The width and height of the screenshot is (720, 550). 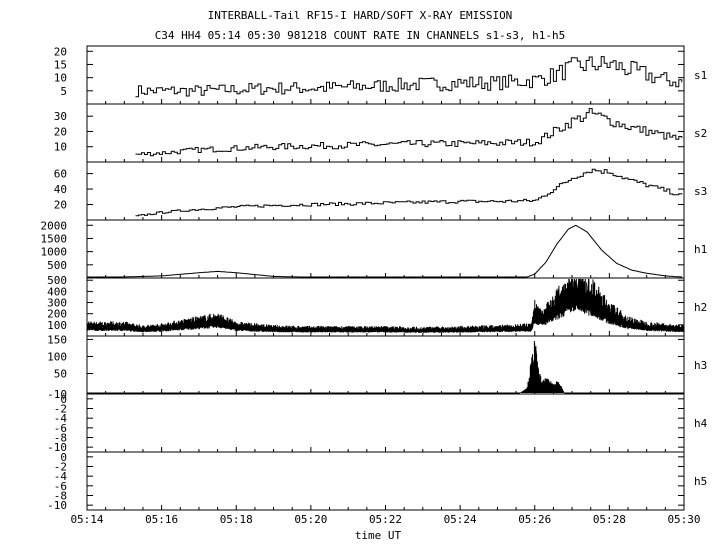 What do you see at coordinates (700, 75) in the screenshot?
I see `channel-label-s1: s1` at bounding box center [700, 75].